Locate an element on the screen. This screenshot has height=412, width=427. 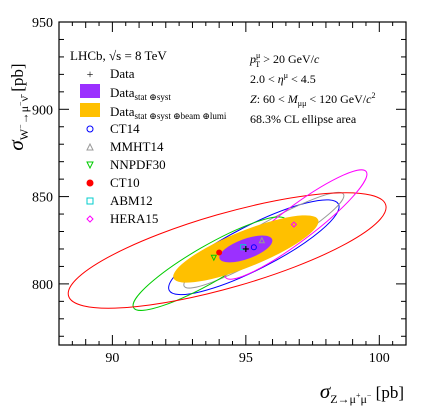
ellipse-ct14 is located at coordinates (254, 247).